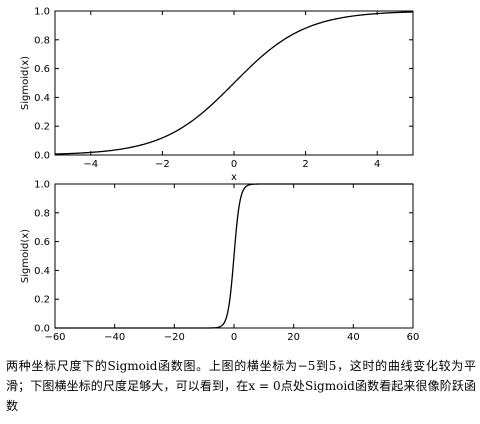 The image size is (480, 424). What do you see at coordinates (114, 337) in the screenshot?
I see `x-tick-label-1-1: −40` at bounding box center [114, 337].